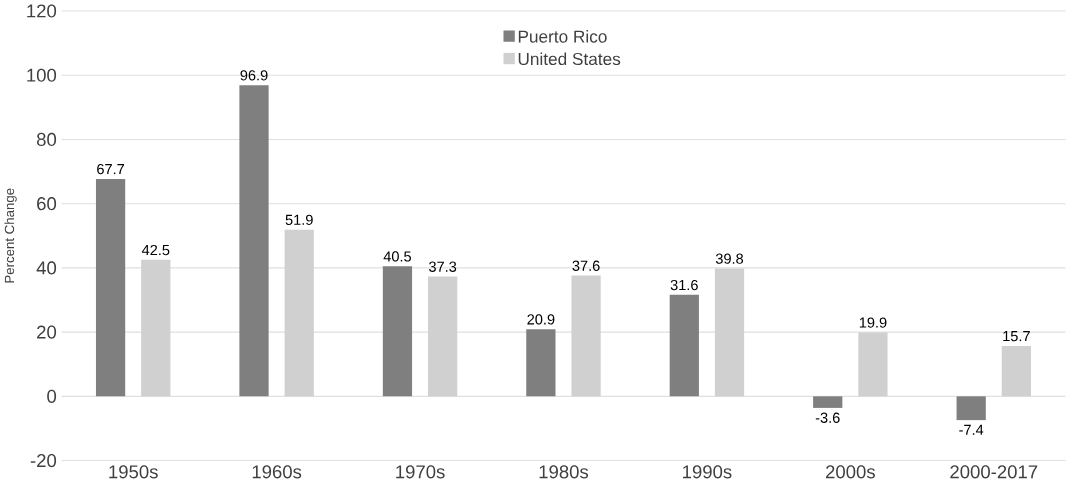 Image resolution: width=1066 pixels, height=483 pixels. I want to click on x-tick-label: 1990s, so click(707, 472).